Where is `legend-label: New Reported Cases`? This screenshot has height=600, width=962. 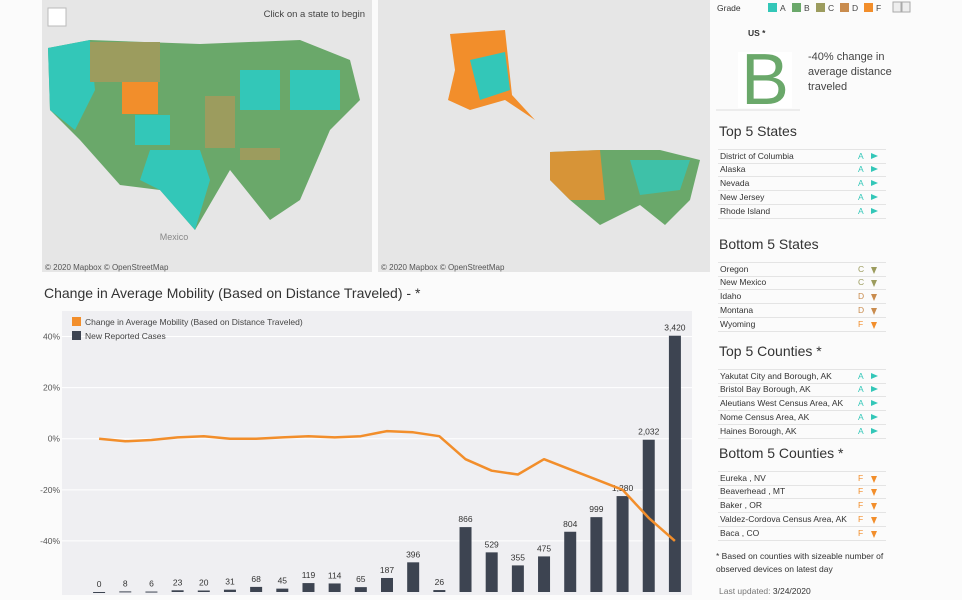 legend-label: New Reported Cases is located at coordinates (125, 336).